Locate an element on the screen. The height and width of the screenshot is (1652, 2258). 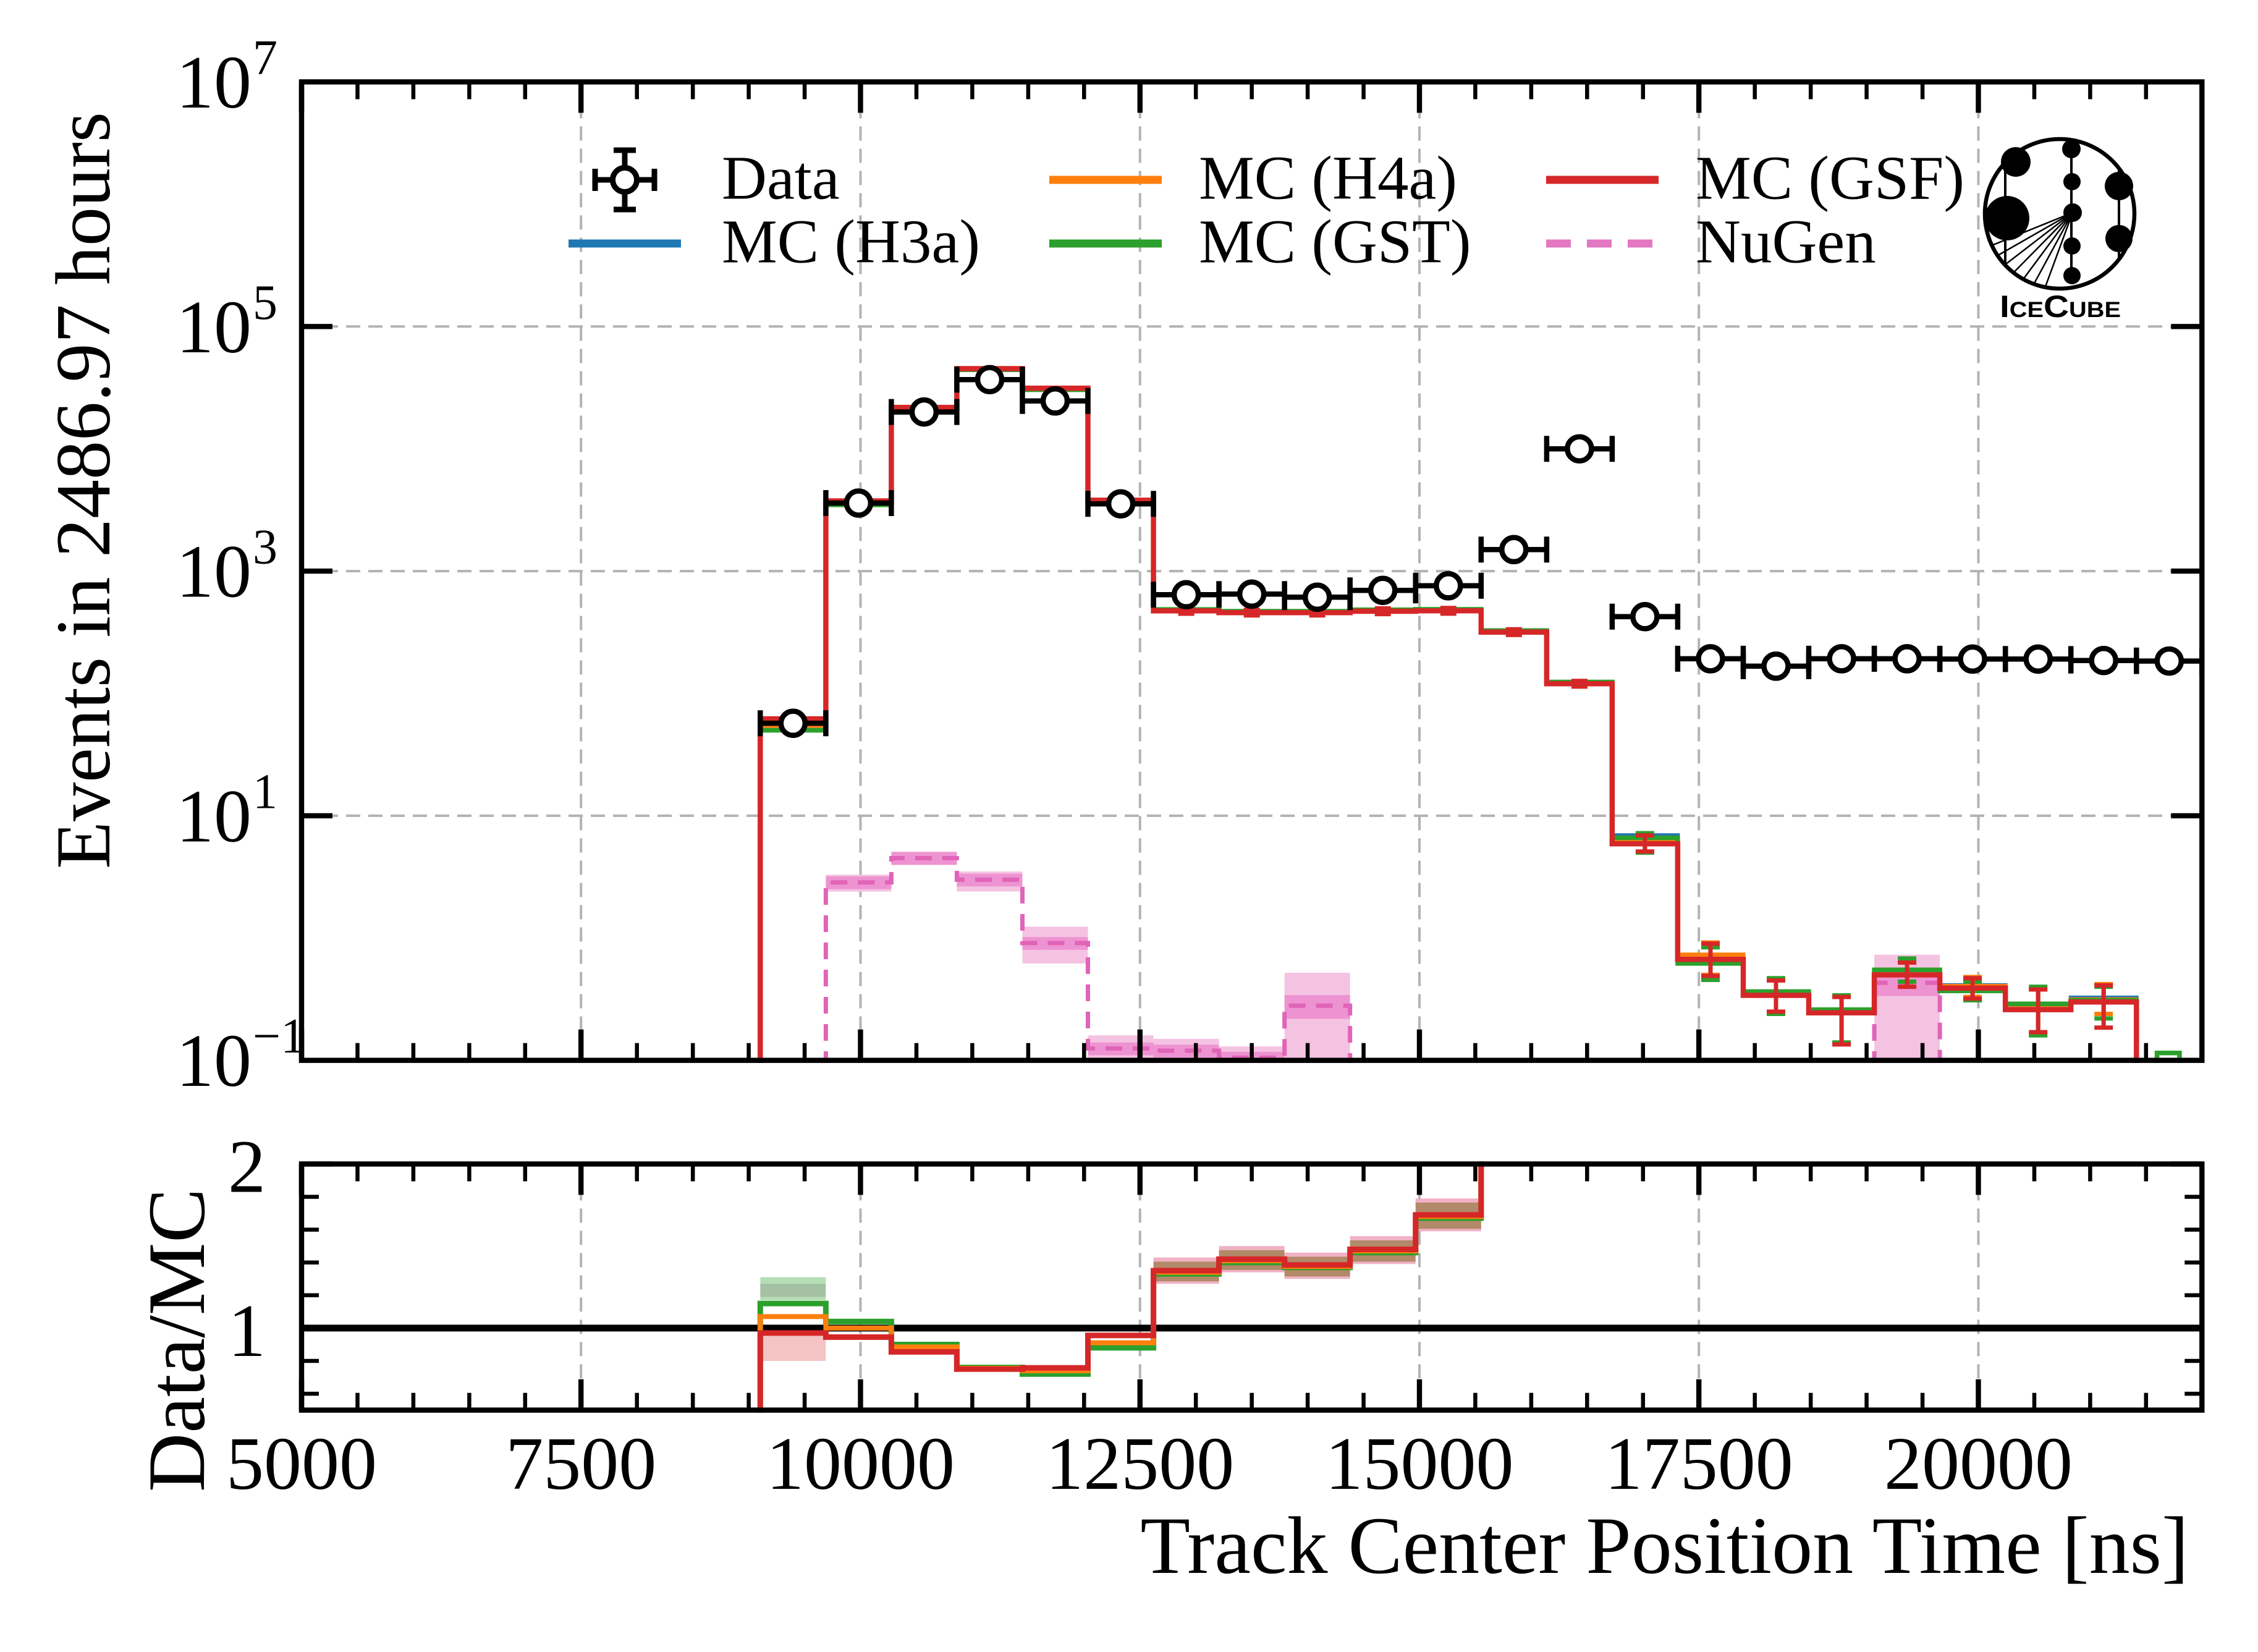
svg-text: MC (GSF) is located at coordinates (1830, 177).